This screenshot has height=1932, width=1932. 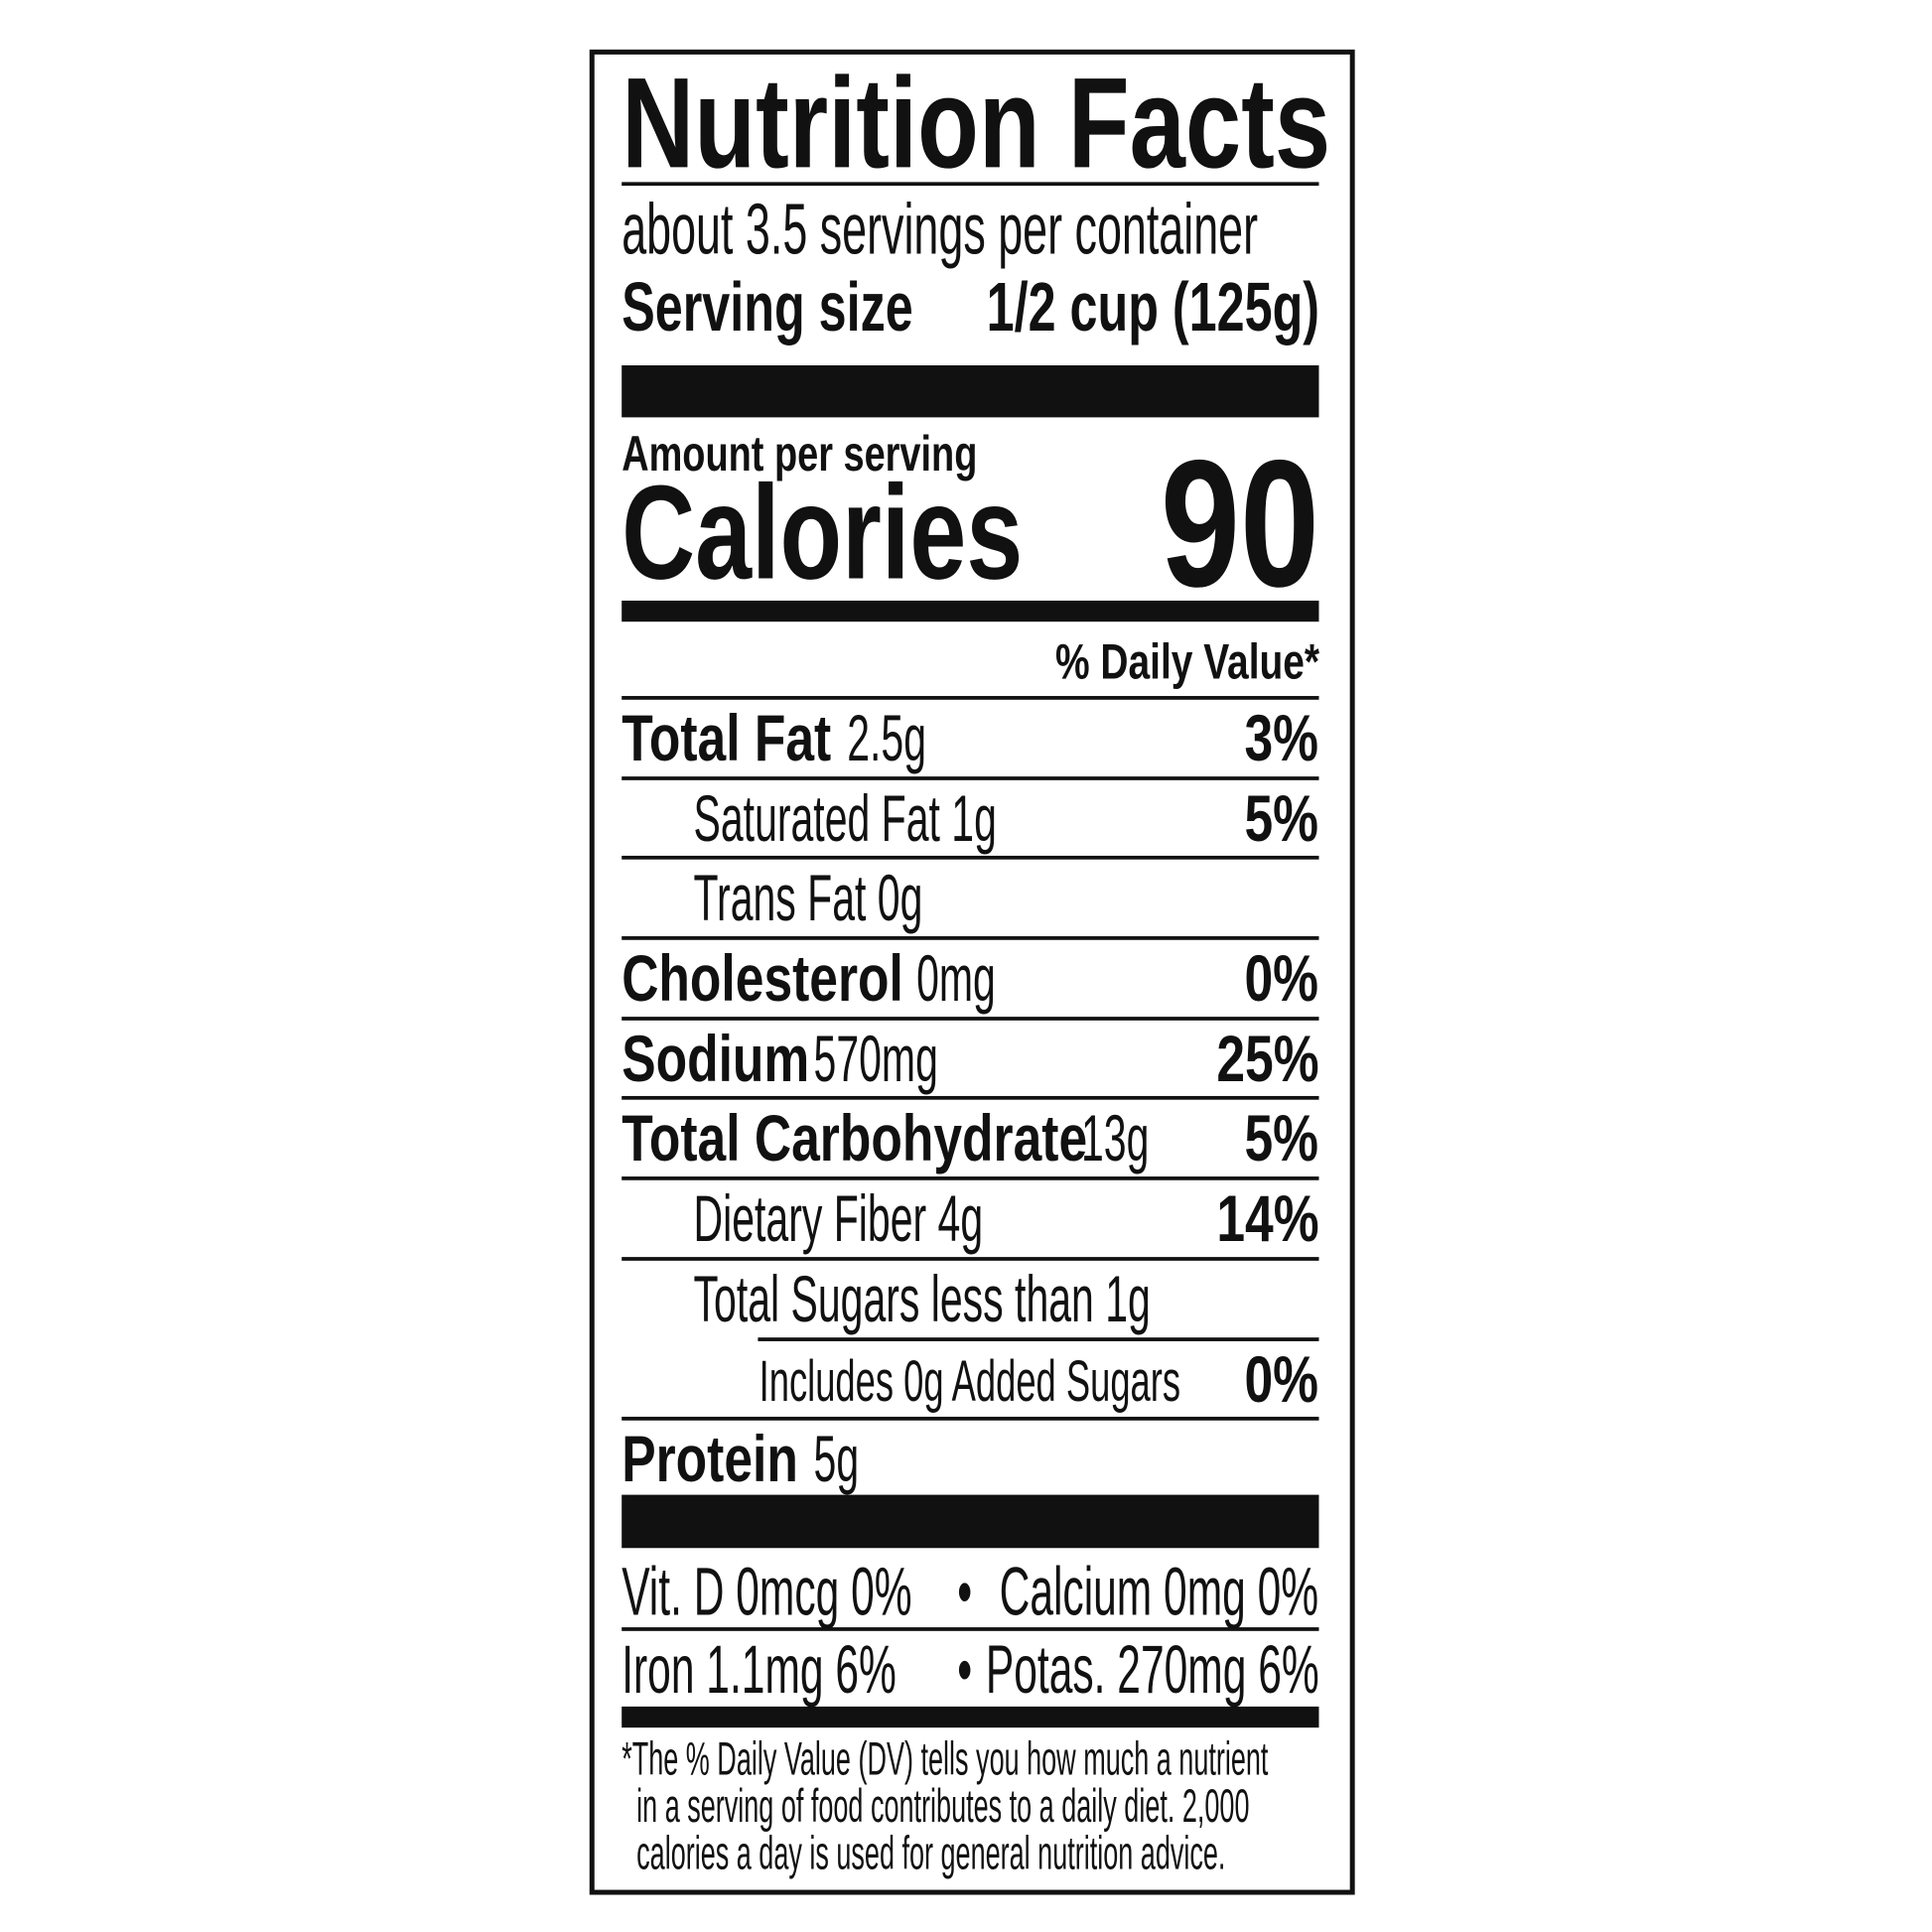 What do you see at coordinates (1268, 1059) in the screenshot?
I see `nutrient-dv: 25%` at bounding box center [1268, 1059].